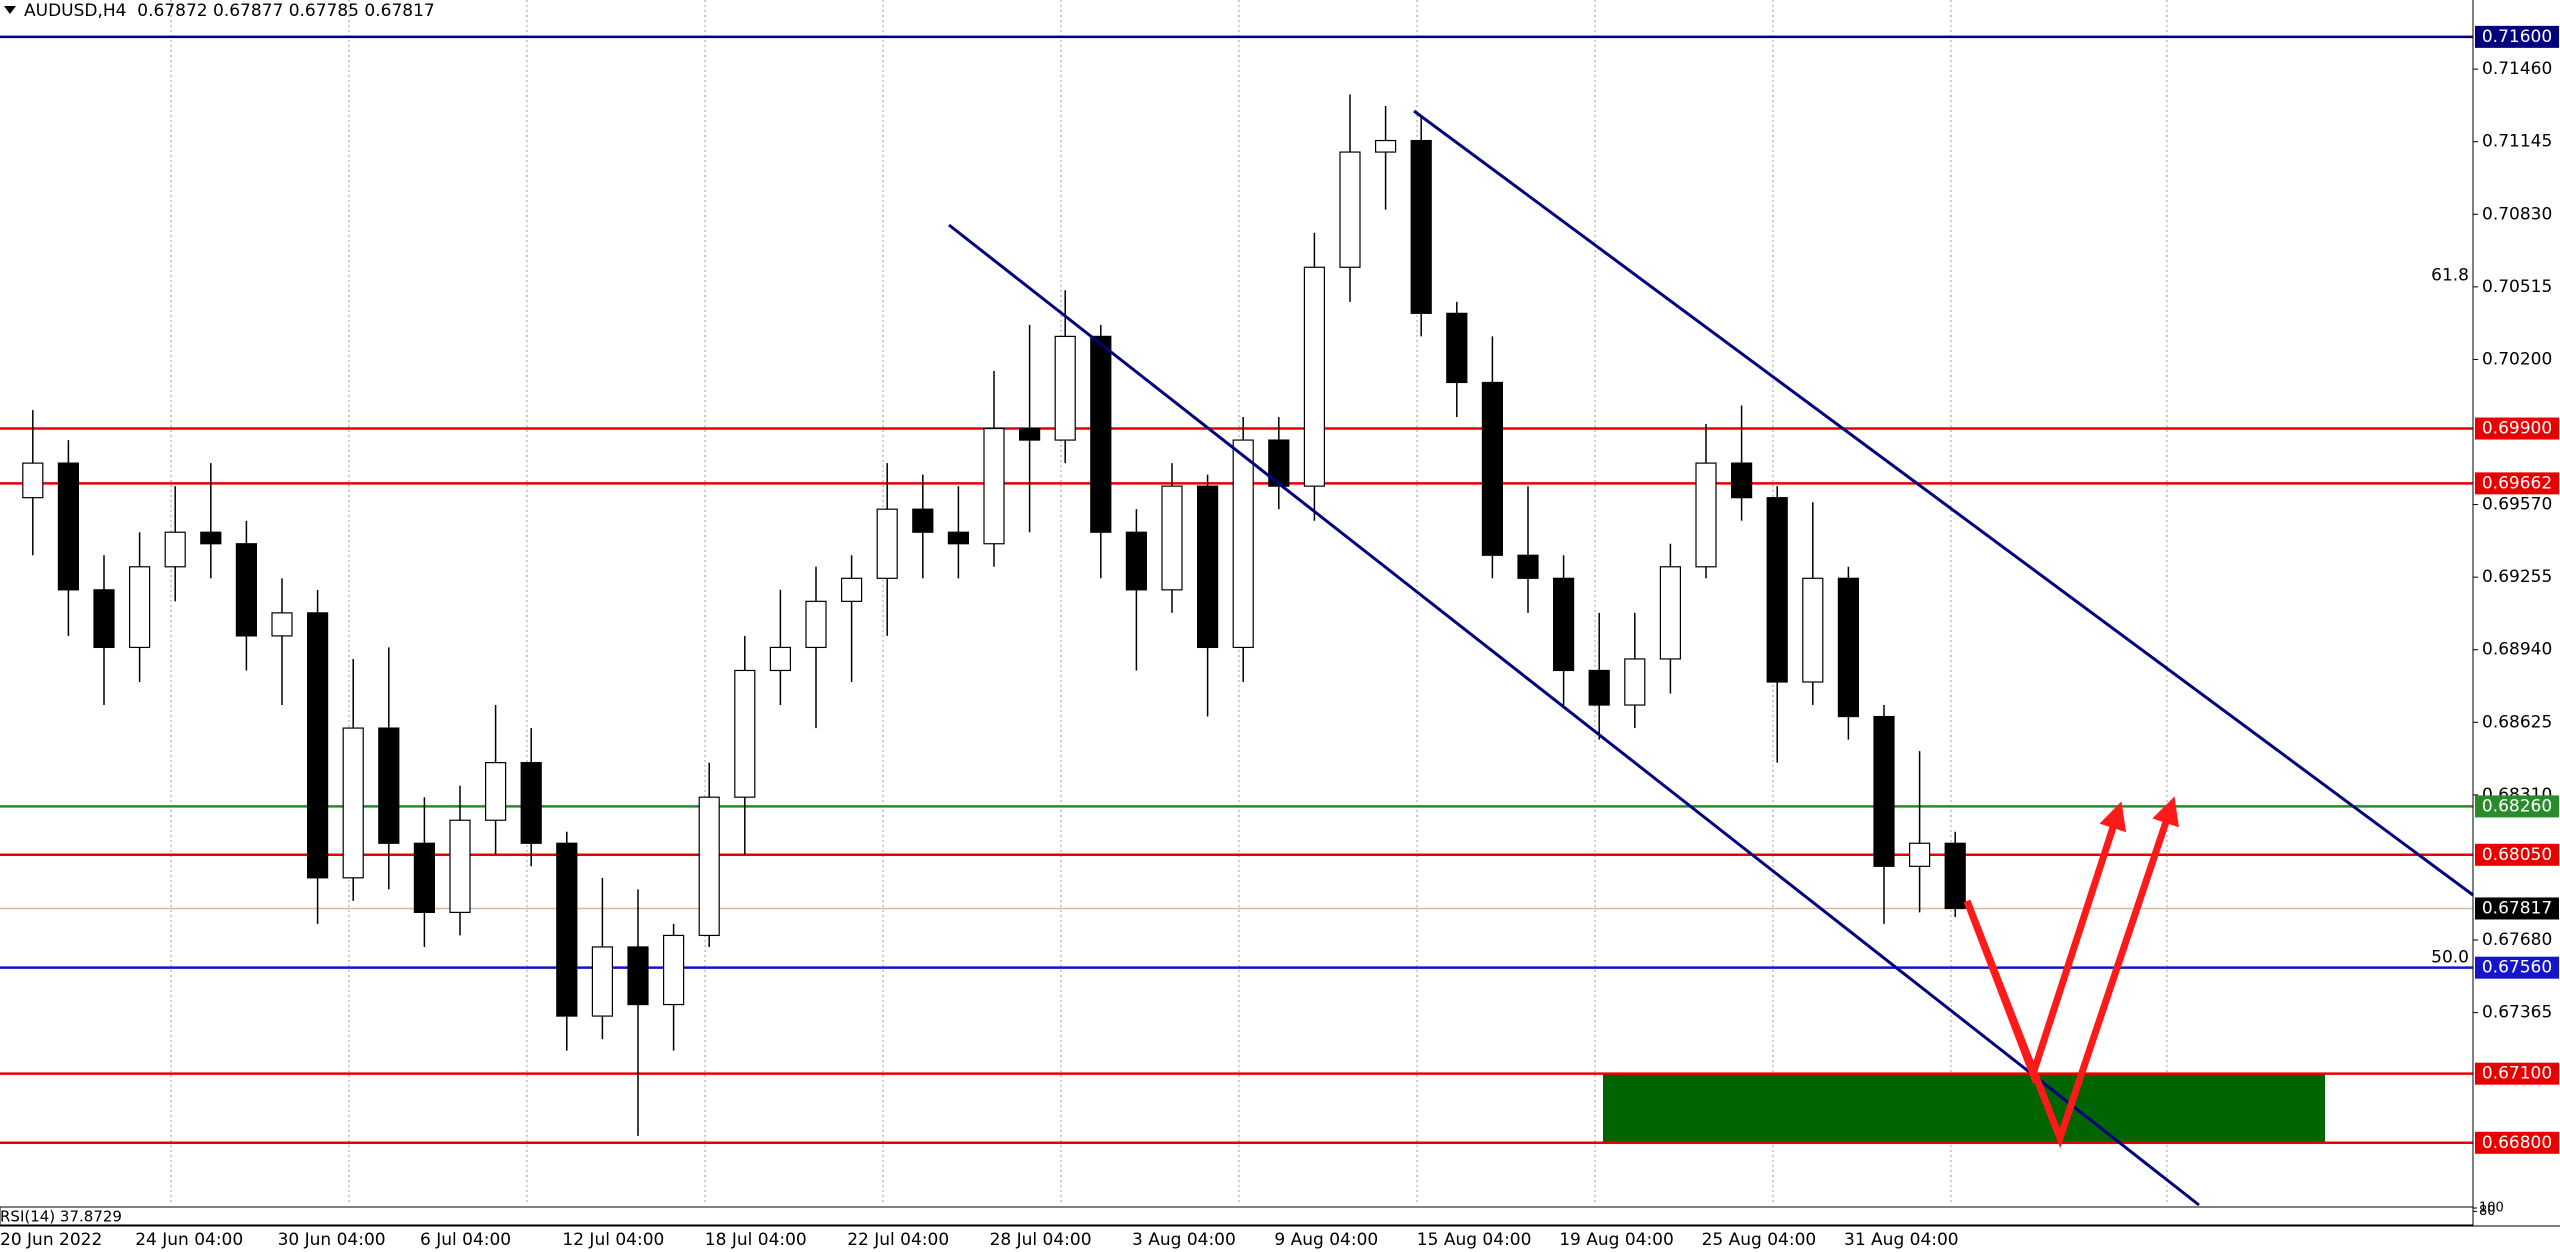 The image size is (2560, 1252). I want to click on current-price-box, so click(2517, 908).